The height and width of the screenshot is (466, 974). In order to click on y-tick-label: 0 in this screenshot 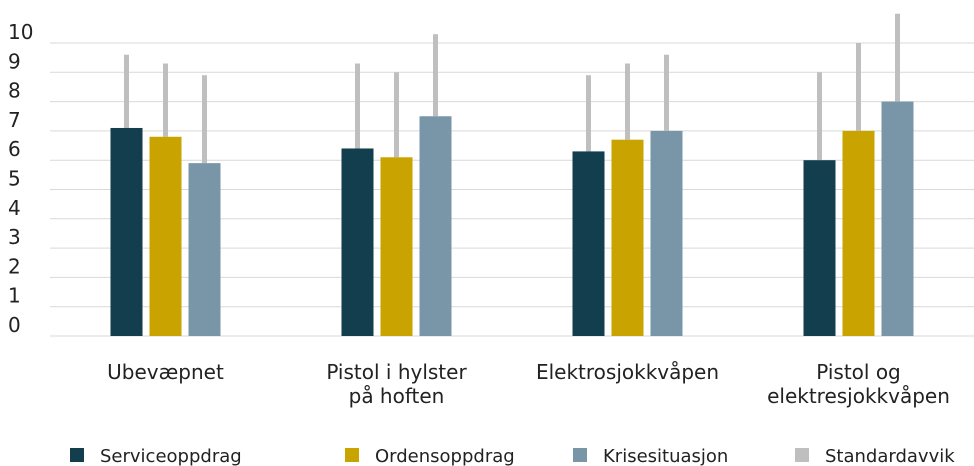, I will do `click(14, 325)`.